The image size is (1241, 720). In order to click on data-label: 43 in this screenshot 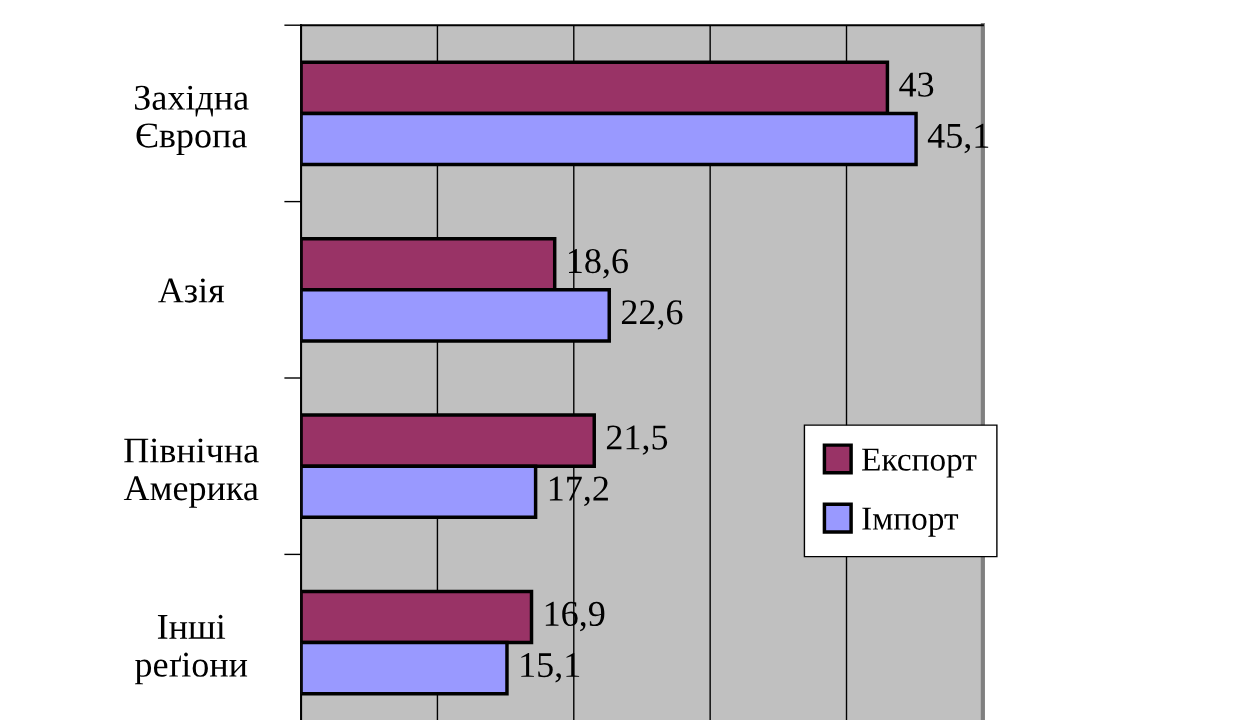, I will do `click(916, 84)`.